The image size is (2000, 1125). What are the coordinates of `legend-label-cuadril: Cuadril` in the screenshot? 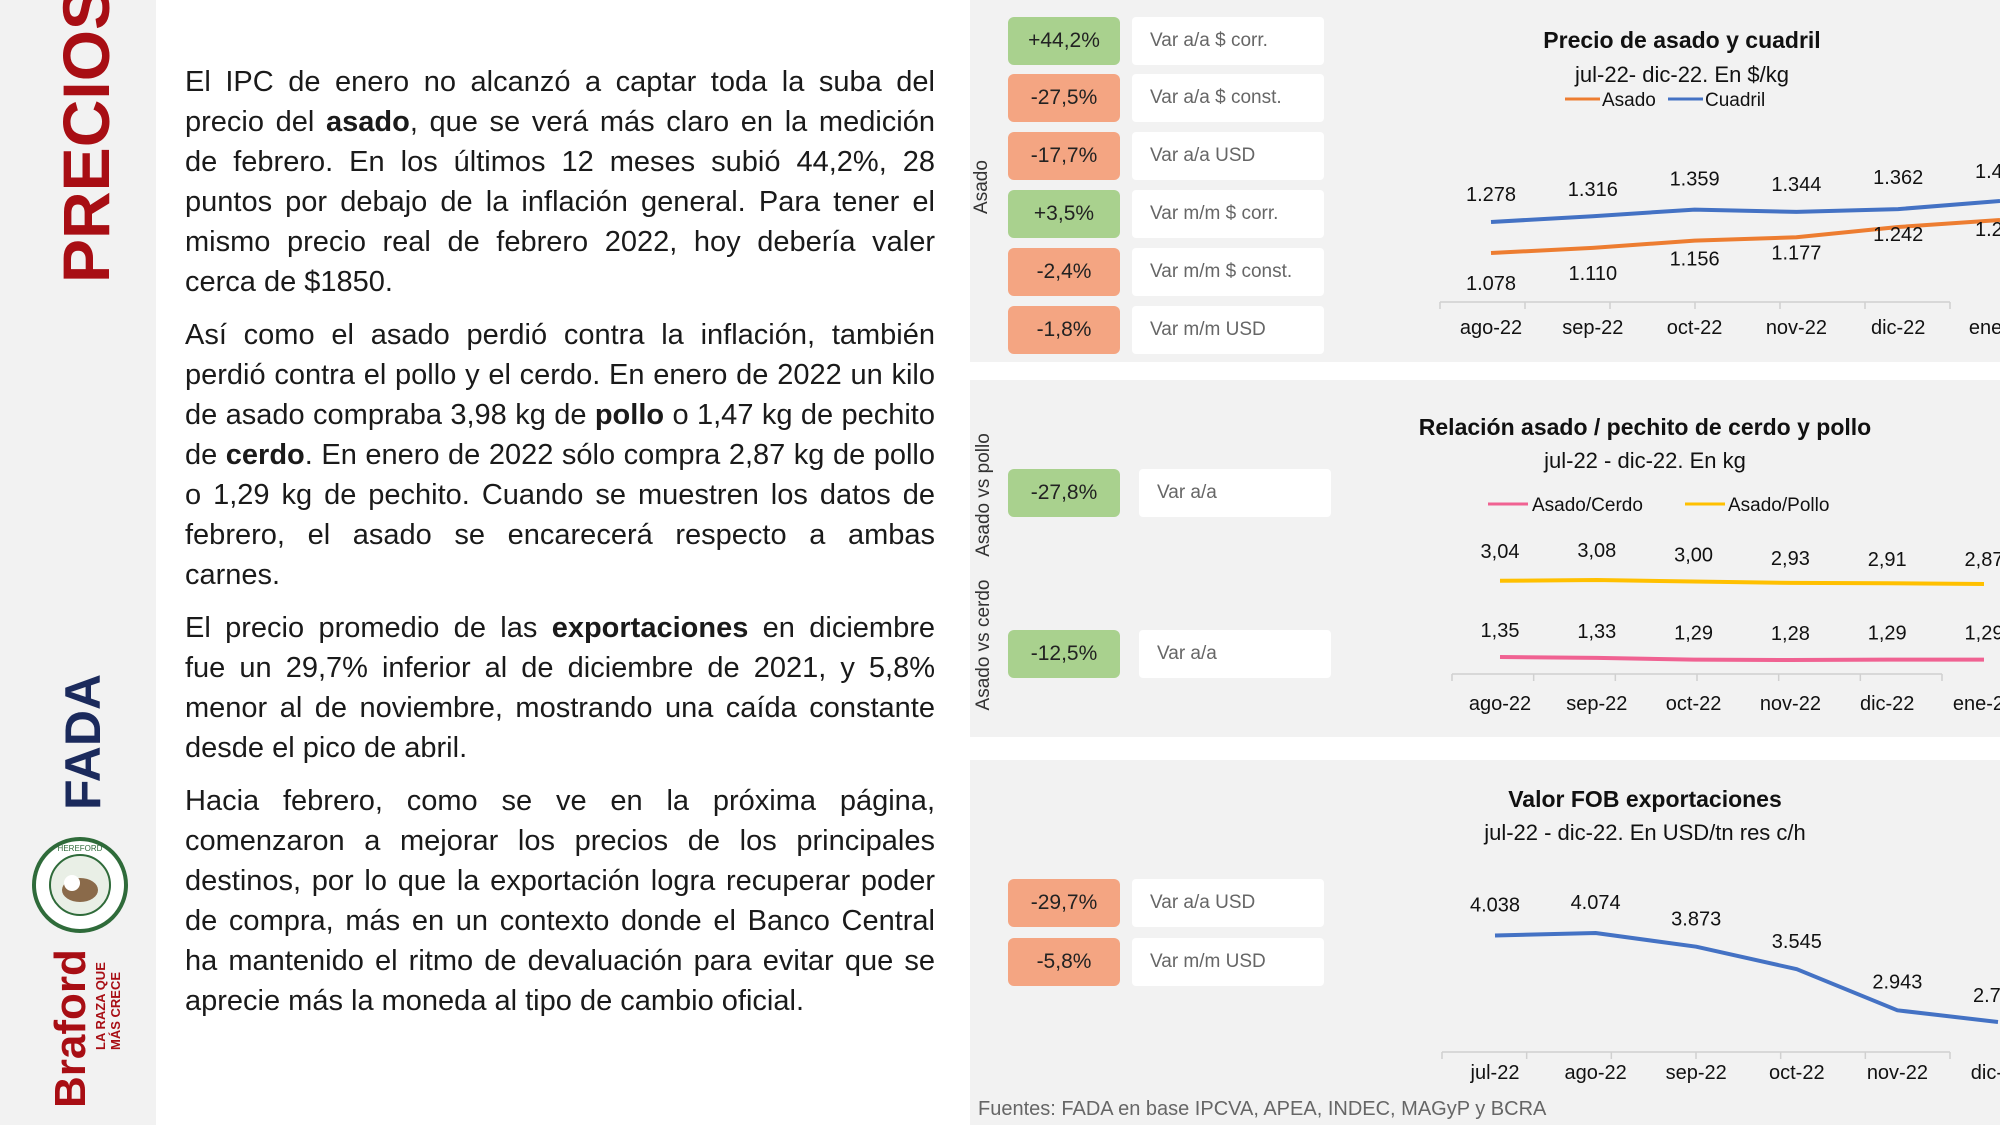 It's located at (1735, 100).